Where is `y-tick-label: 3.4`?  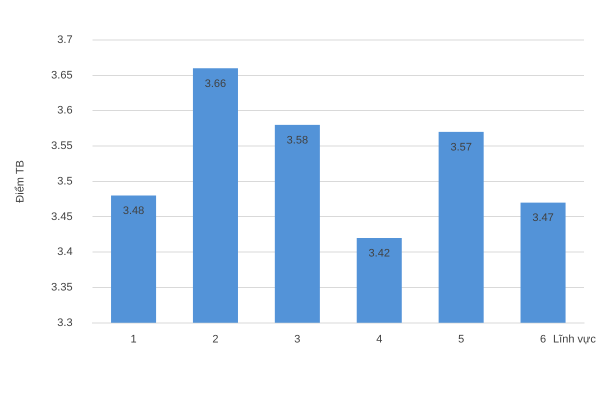
y-tick-label: 3.4 is located at coordinates (65, 252).